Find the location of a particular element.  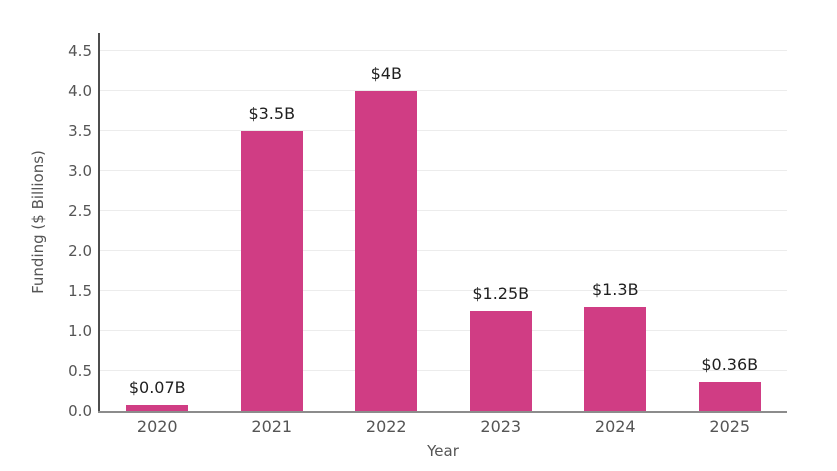

y-tick-label-1.0: 1.0 is located at coordinates (80, 331).